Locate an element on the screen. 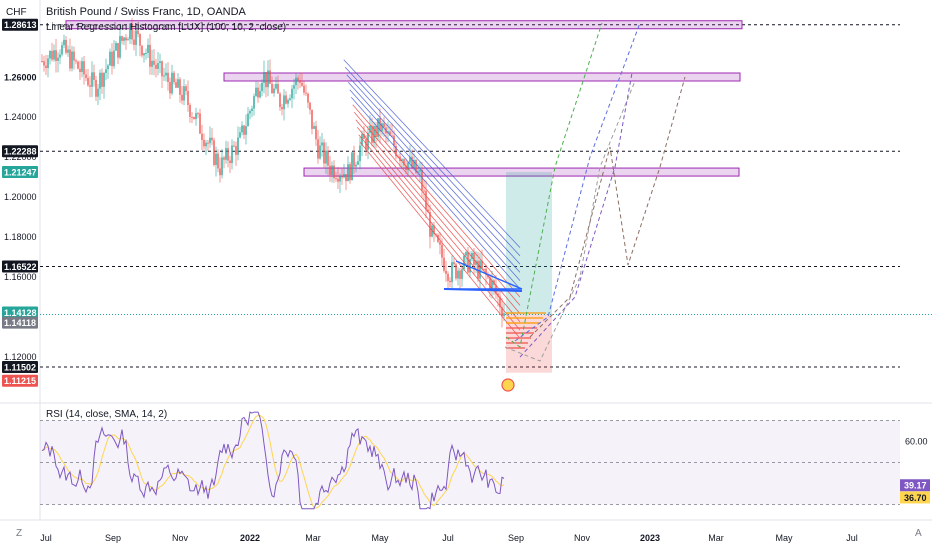  rsi-ma-value-bg is located at coordinates (915, 497).